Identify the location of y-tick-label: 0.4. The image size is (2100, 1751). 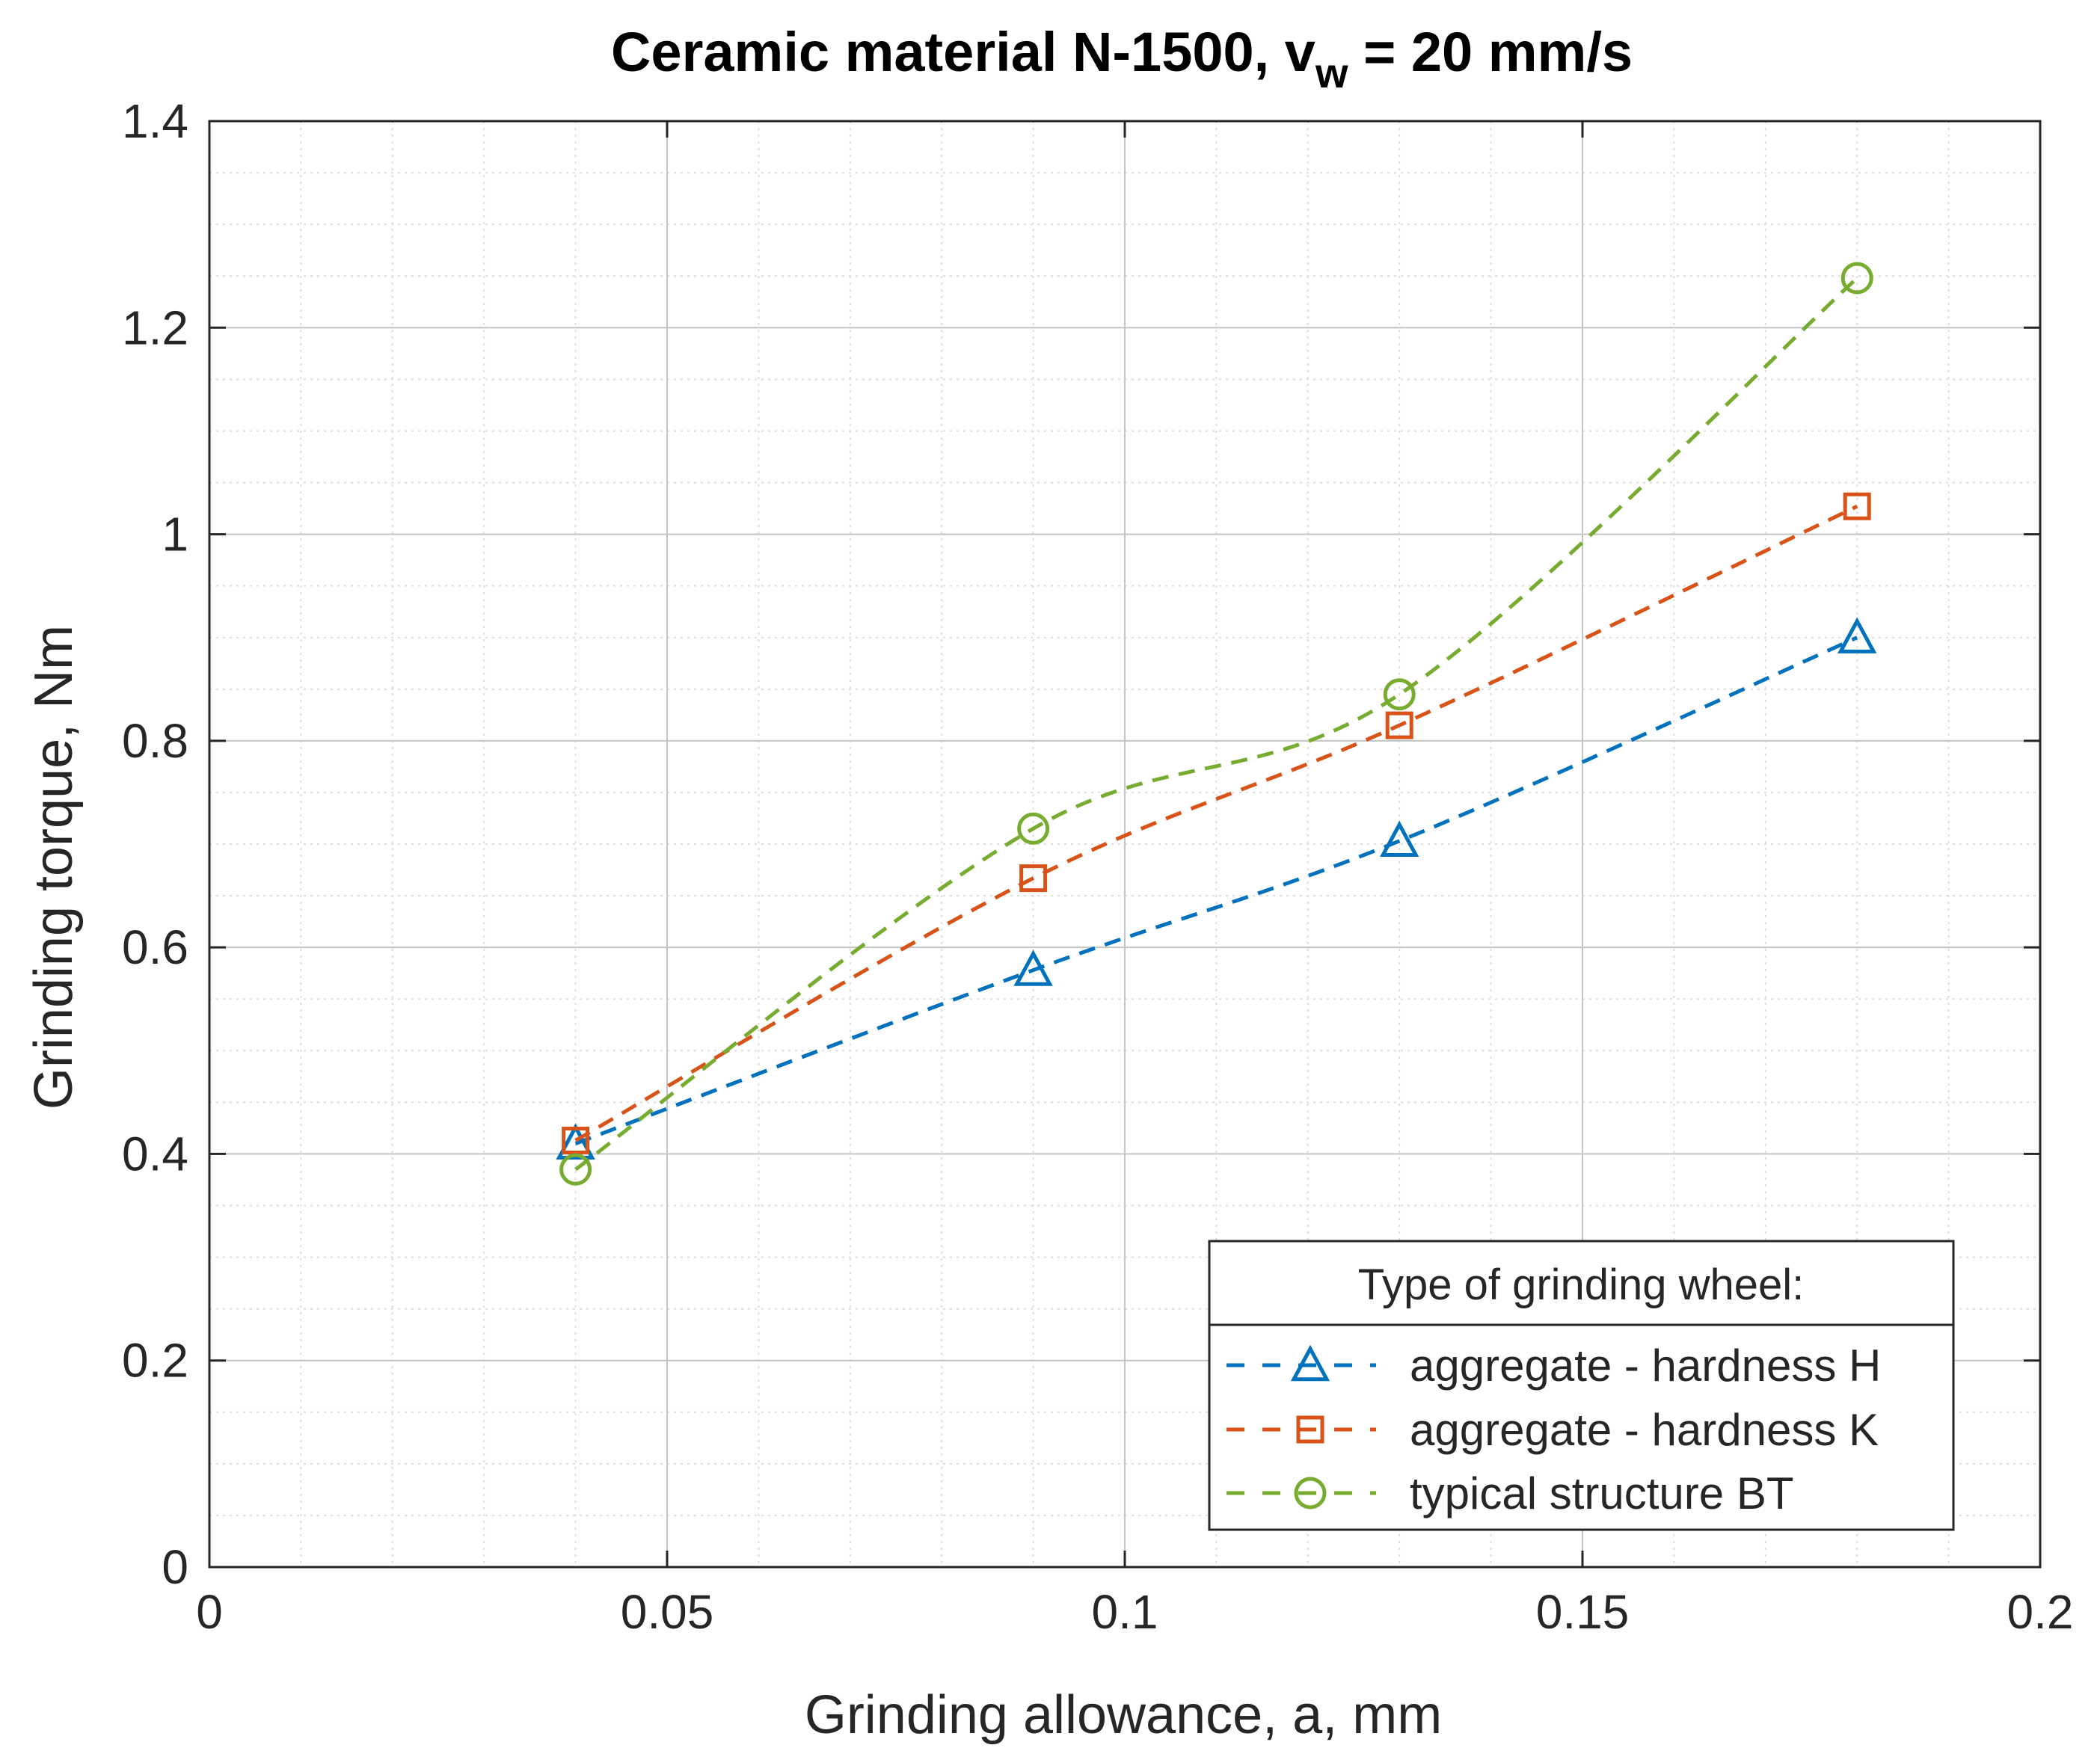
(155, 1154).